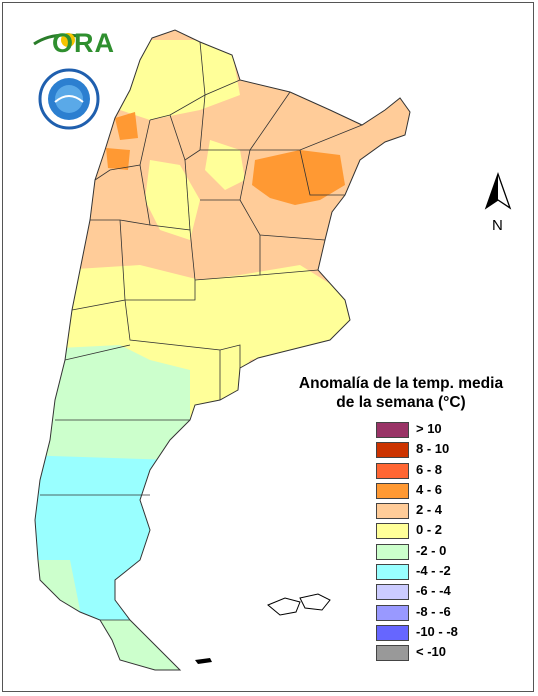 This screenshot has height=696, width=538. What do you see at coordinates (431, 652) in the screenshot?
I see `legend-label: < -10` at bounding box center [431, 652].